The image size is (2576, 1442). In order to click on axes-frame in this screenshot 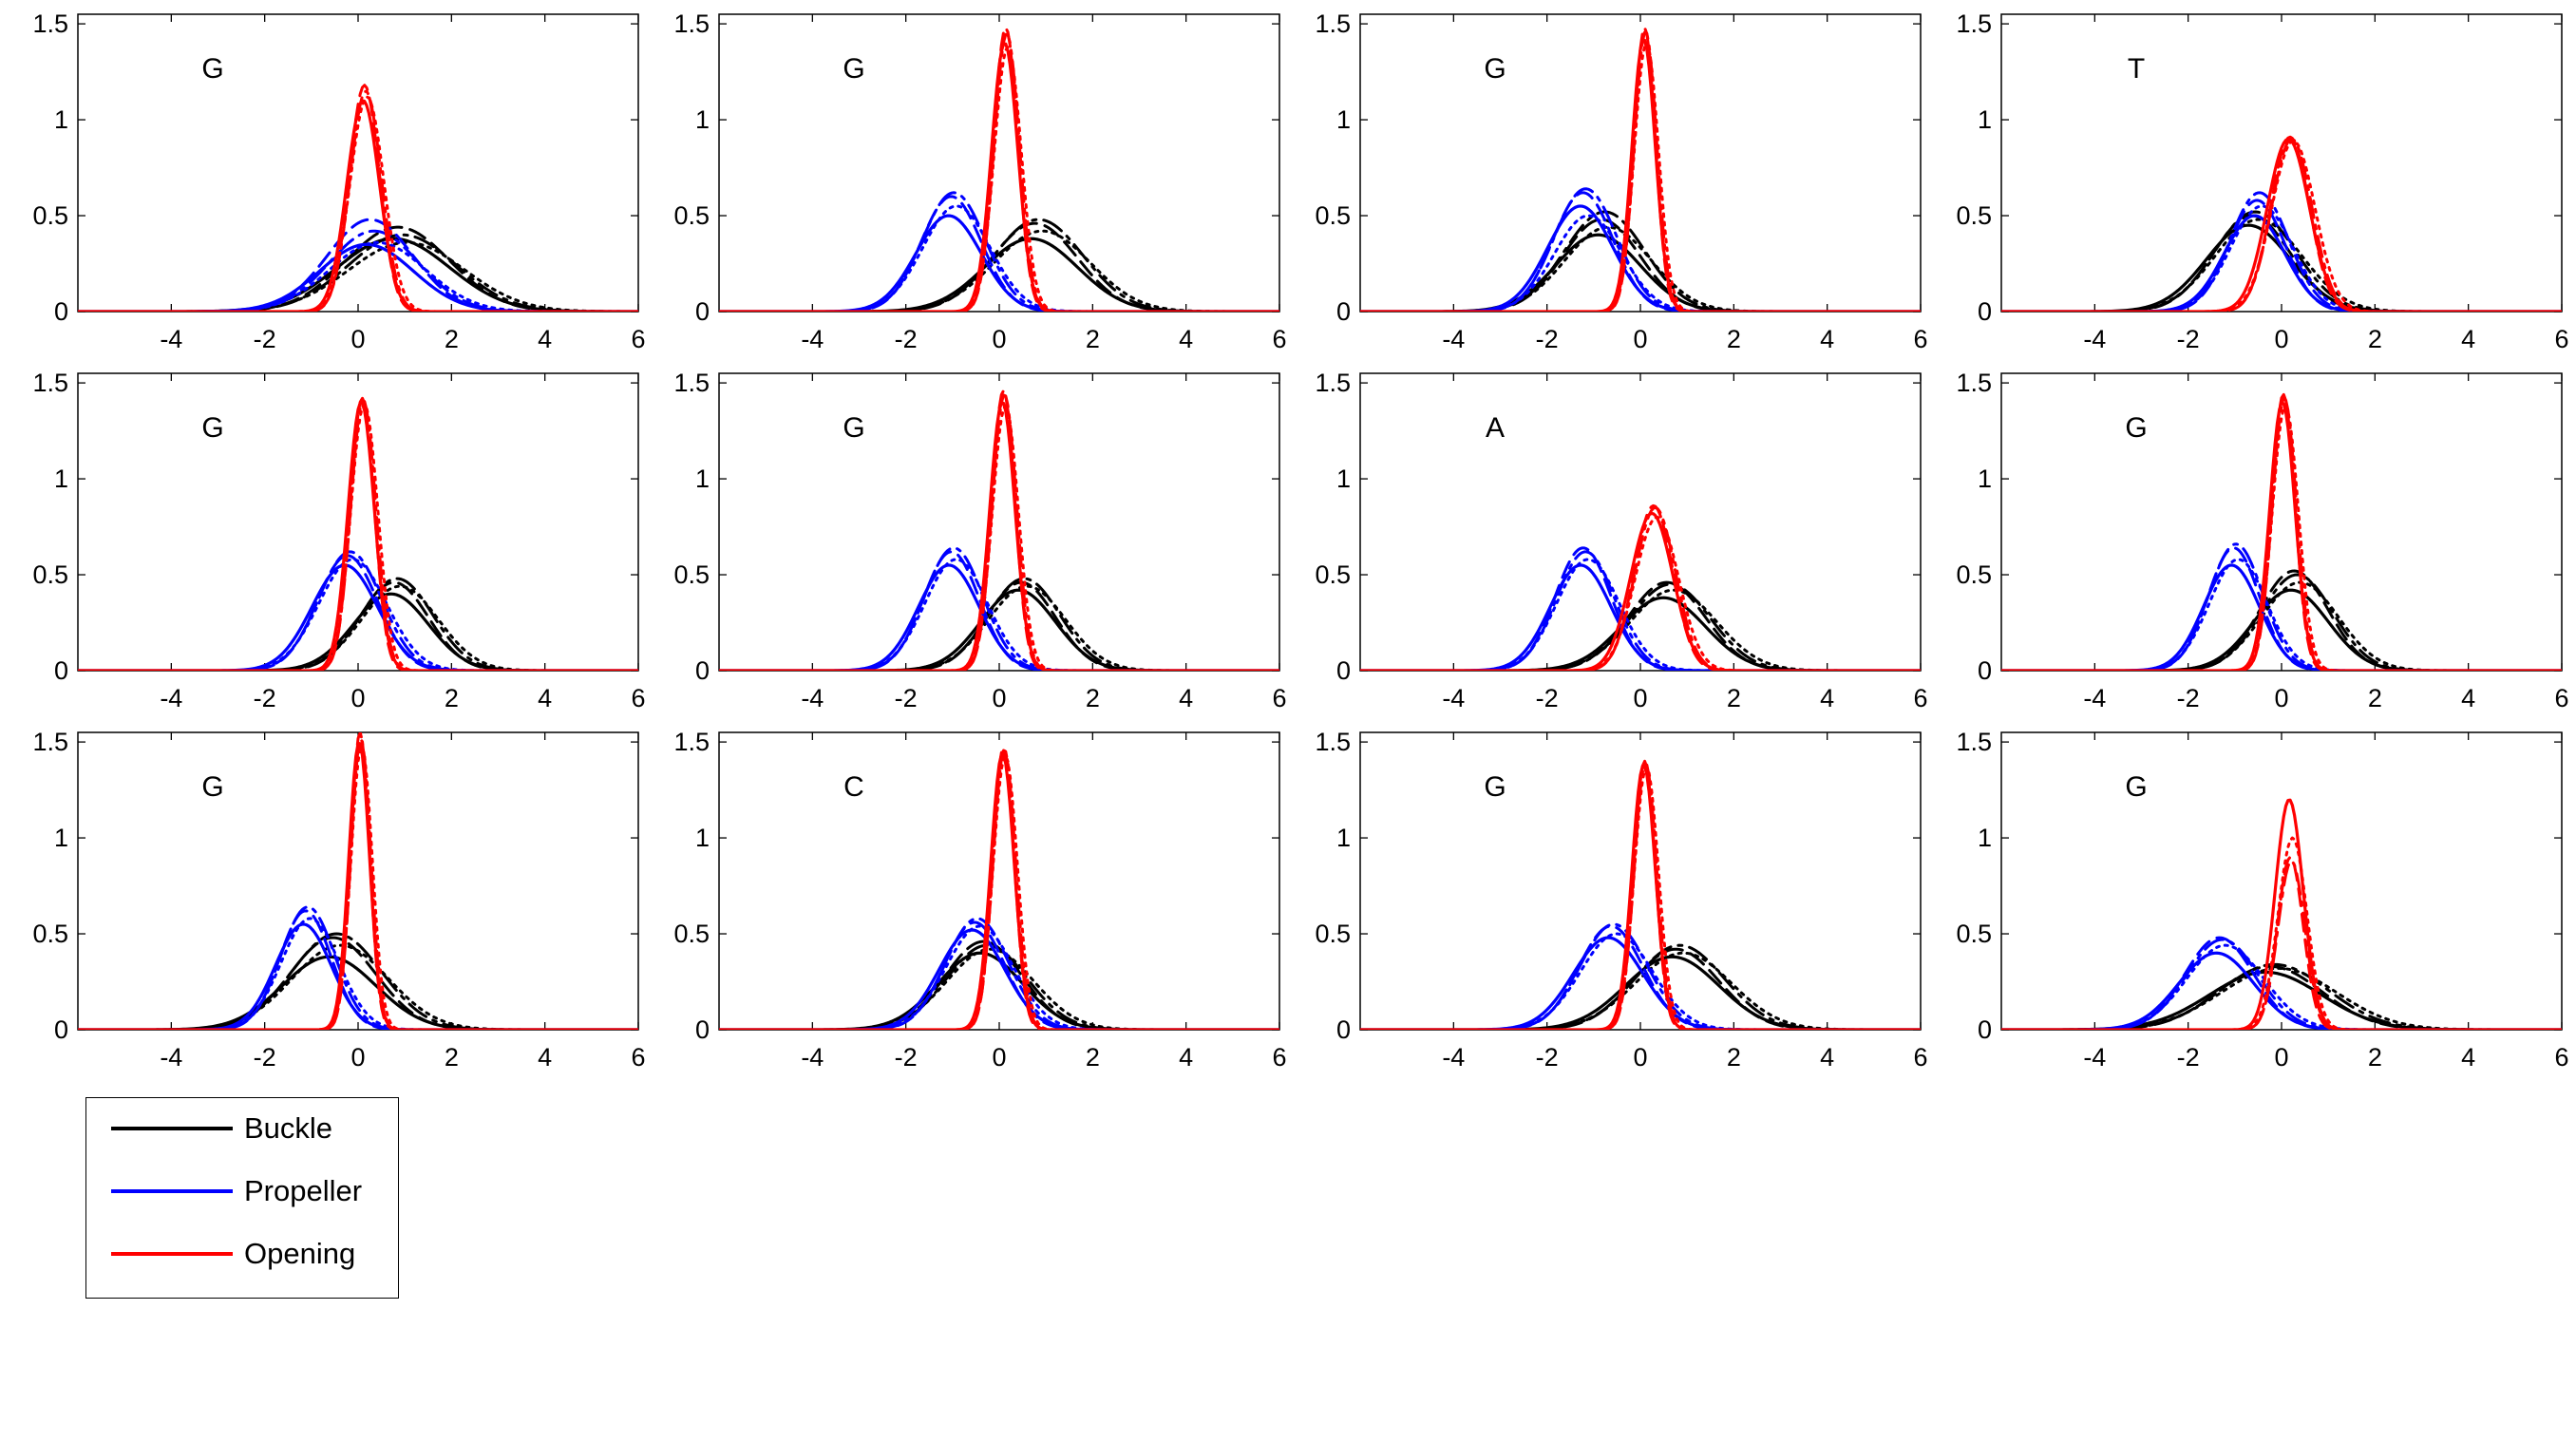, I will do `click(358, 881)`.